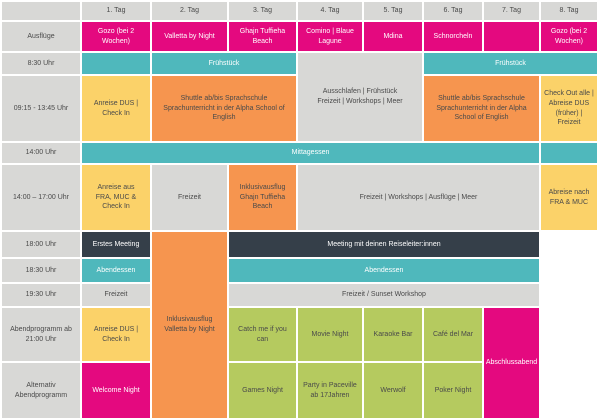 Image resolution: width=600 pixels, height=420 pixels. What do you see at coordinates (224, 63) in the screenshot?
I see `cell-r2-c2: Frühstück` at bounding box center [224, 63].